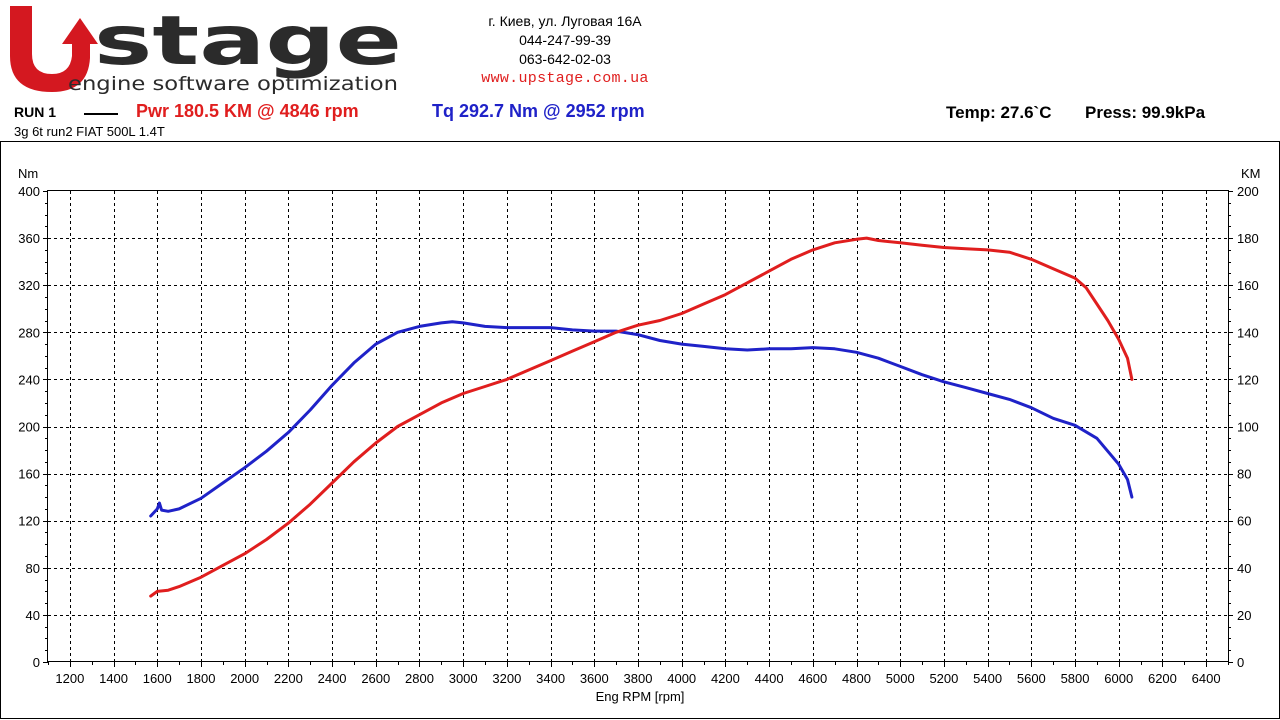  I want to click on phone-1: 044-247-99-39, so click(565, 40).